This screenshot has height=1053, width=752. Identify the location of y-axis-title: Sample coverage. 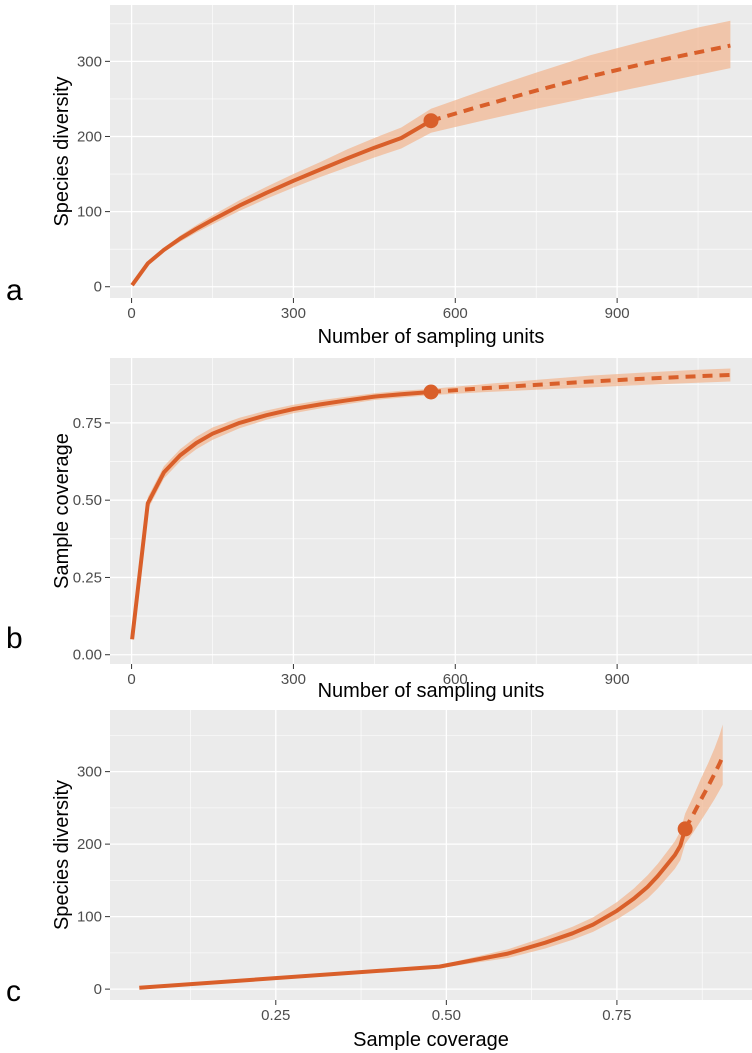
(62, 511).